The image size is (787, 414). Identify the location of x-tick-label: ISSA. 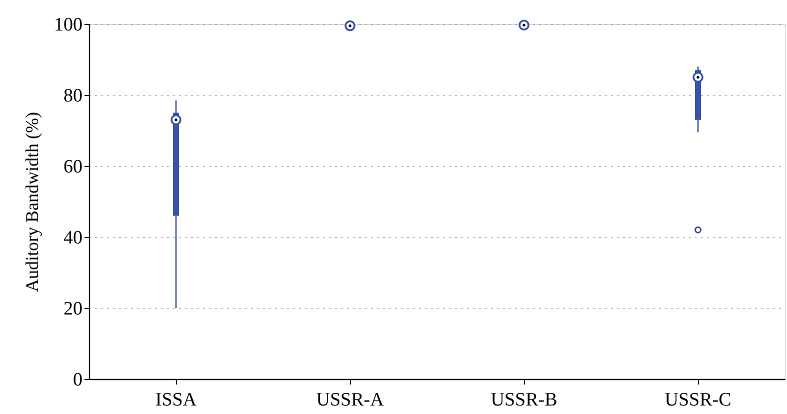
(176, 400).